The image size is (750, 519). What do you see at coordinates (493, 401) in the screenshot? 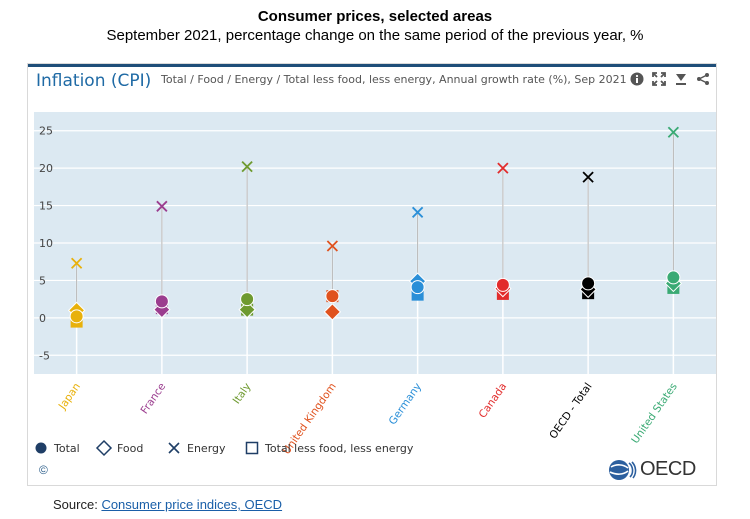
I see `x-tick-label: Canada` at bounding box center [493, 401].